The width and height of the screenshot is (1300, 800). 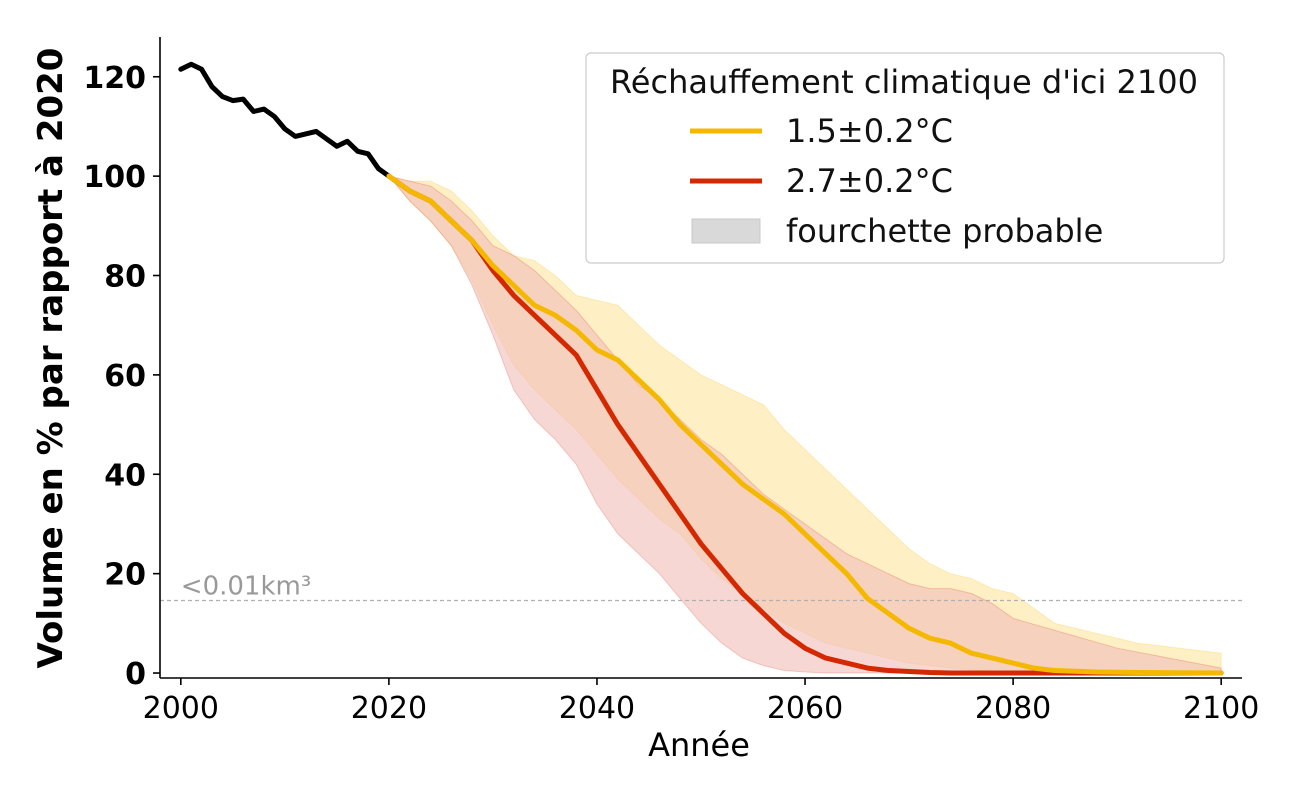 What do you see at coordinates (125, 475) in the screenshot?
I see `y-tick-label: 40` at bounding box center [125, 475].